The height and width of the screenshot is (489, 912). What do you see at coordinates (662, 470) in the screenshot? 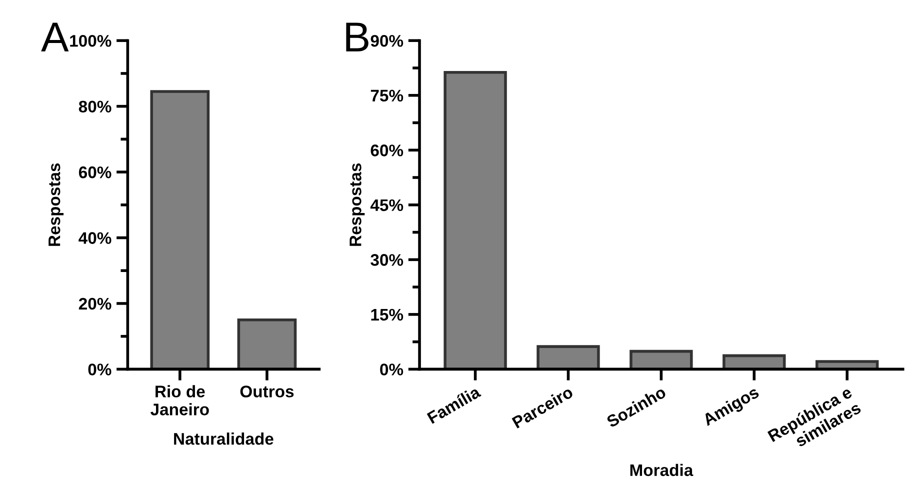
I see `x-axis-title: Moradia` at bounding box center [662, 470].